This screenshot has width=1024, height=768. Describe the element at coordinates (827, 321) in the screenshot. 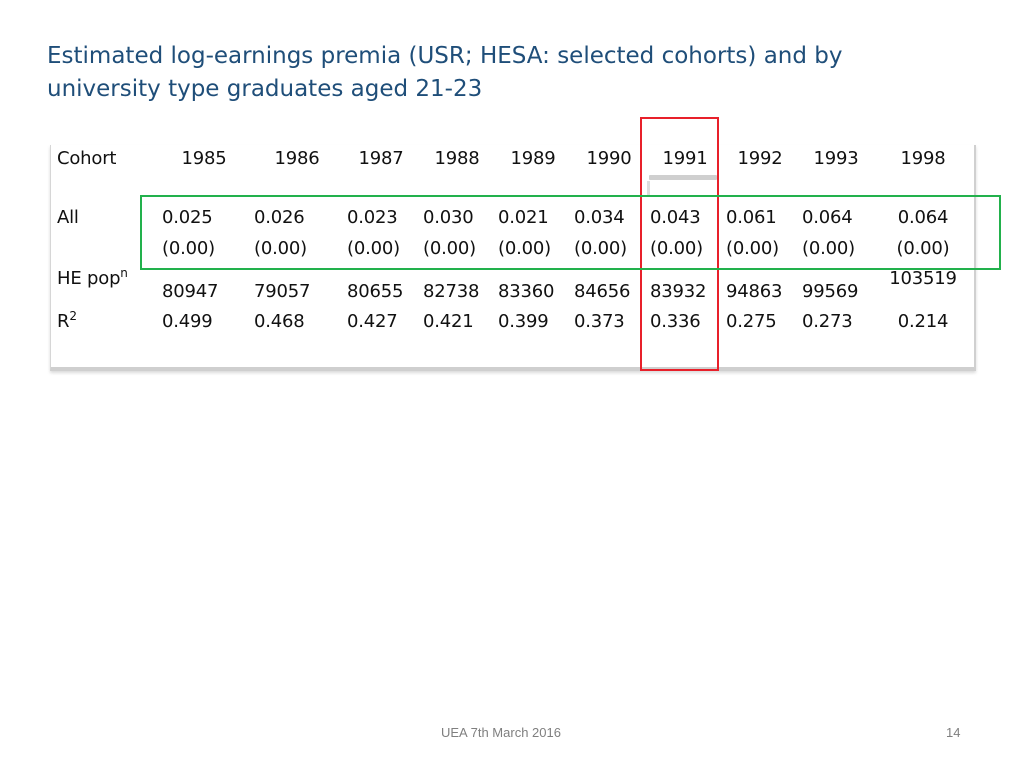

I see `r-squared-cell: 0.273` at that location.